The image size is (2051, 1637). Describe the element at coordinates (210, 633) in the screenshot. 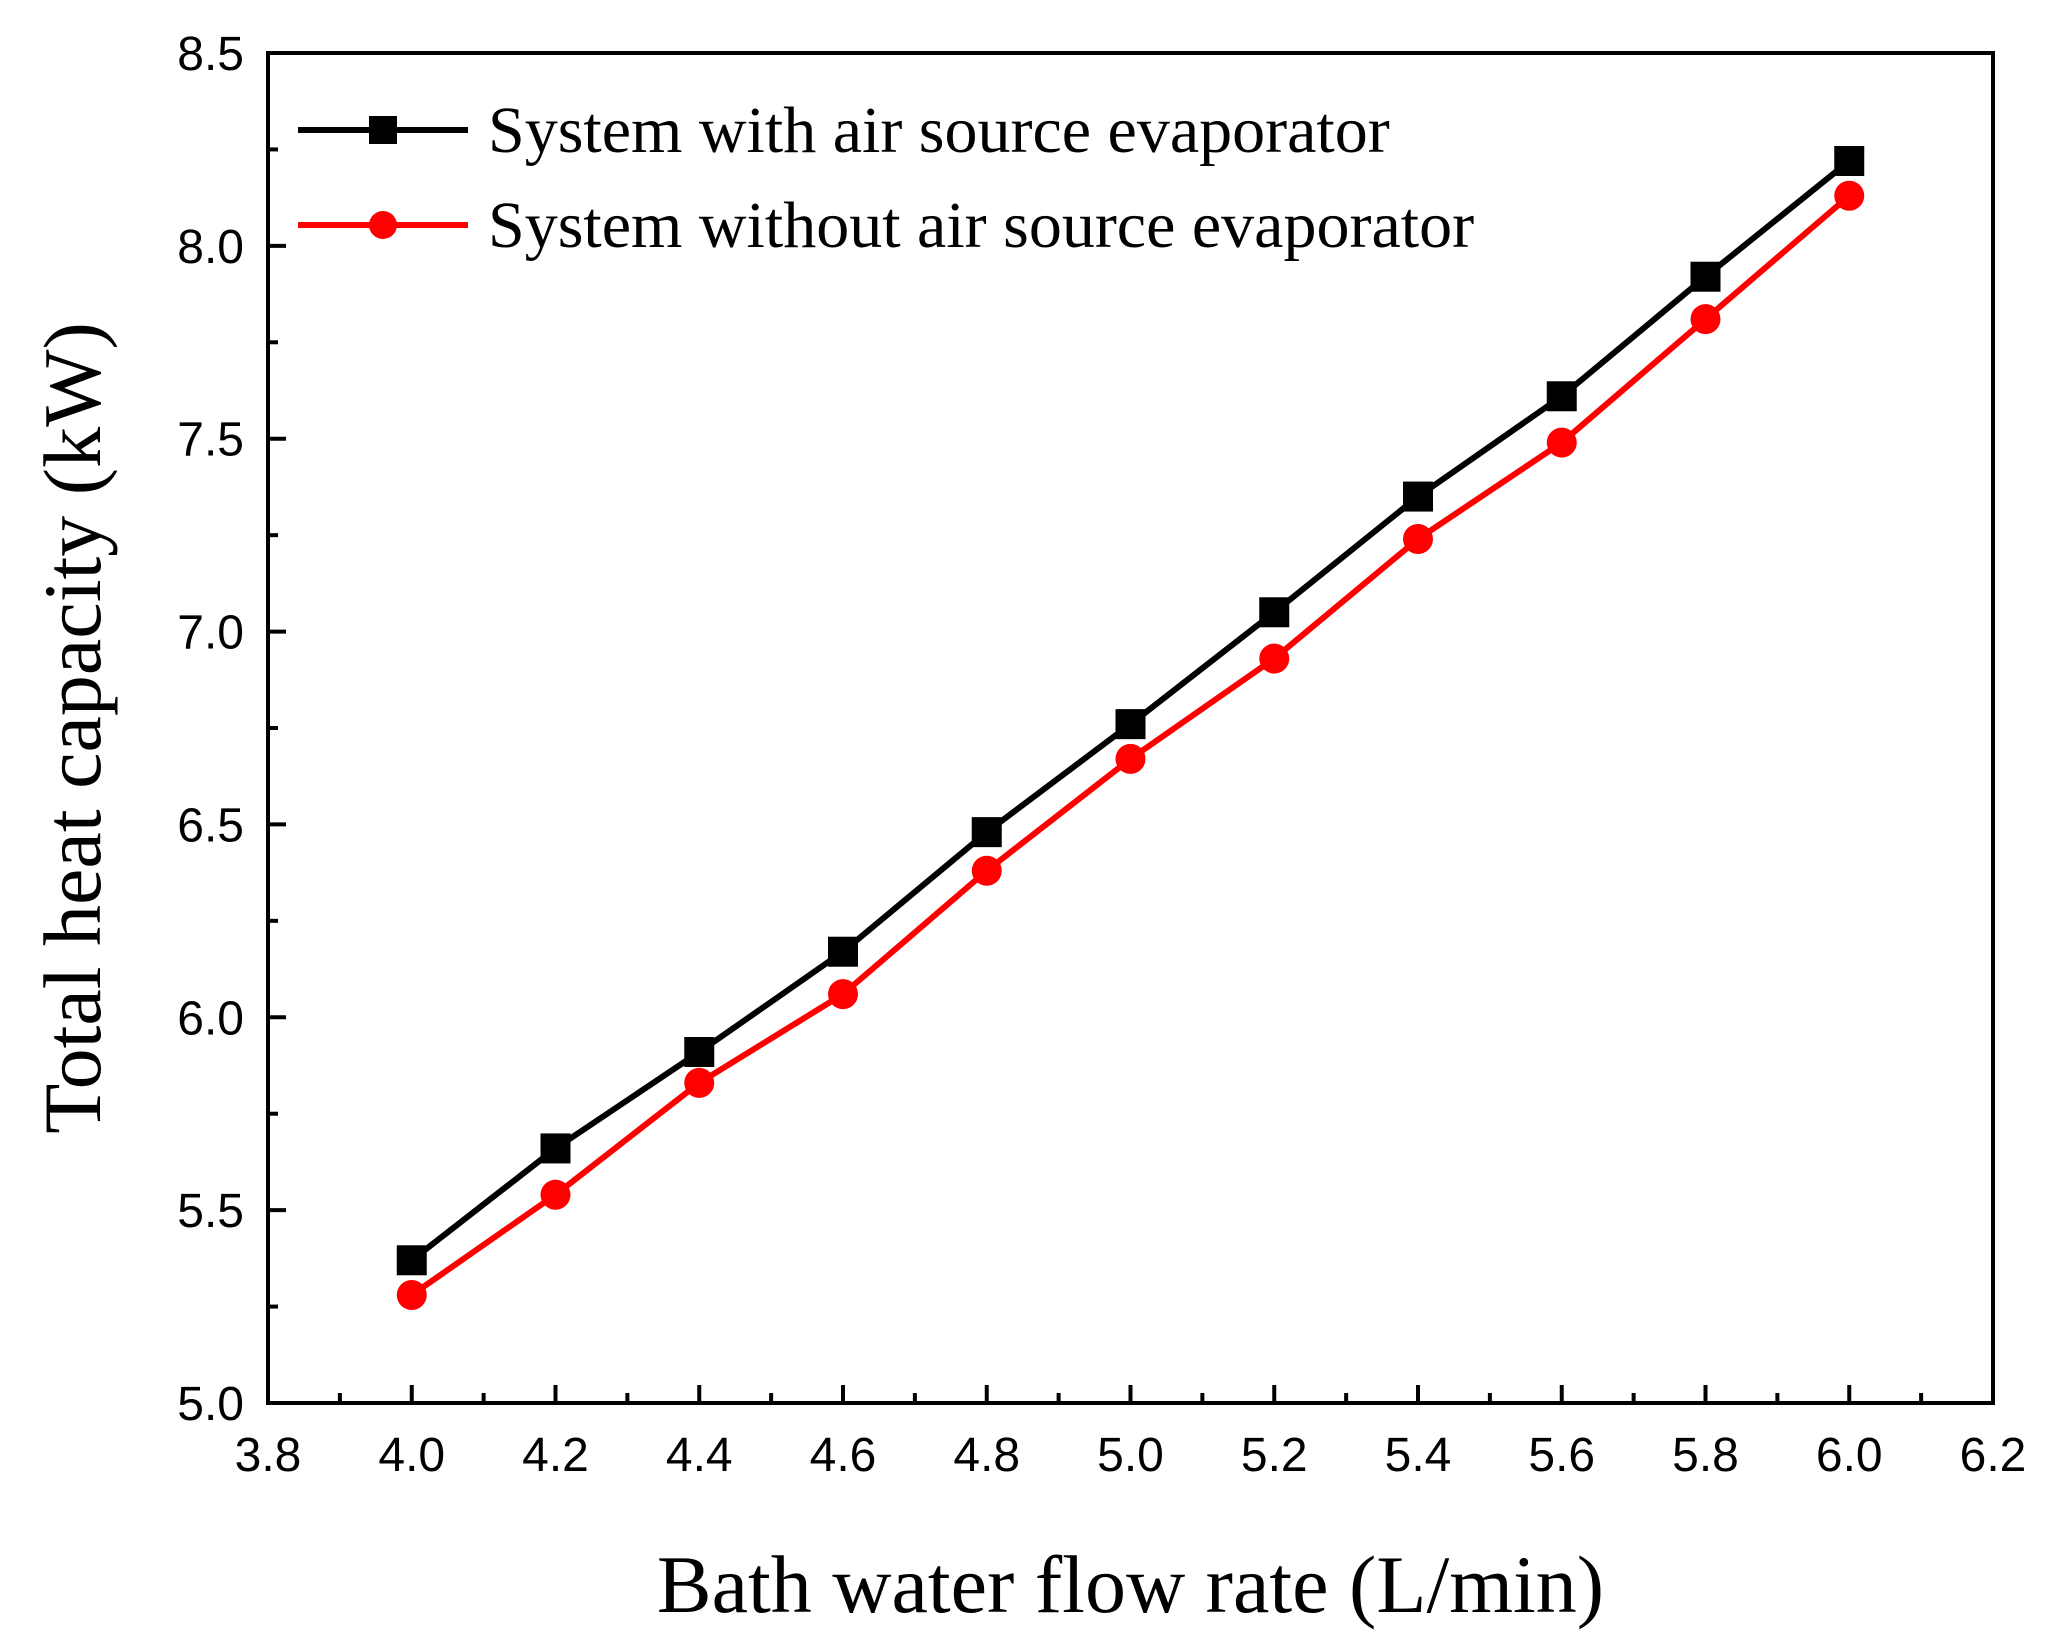

I see `y-tick-label: 7.0` at that location.